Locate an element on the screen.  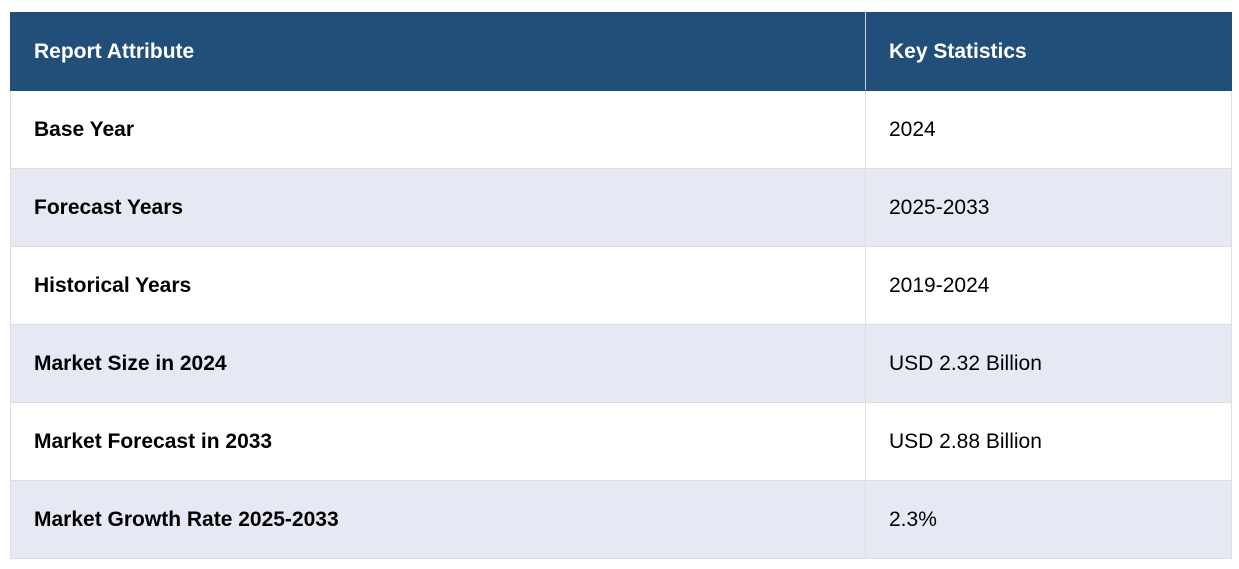
table-row: Forecast Years 2025-2033 is located at coordinates (621, 207).